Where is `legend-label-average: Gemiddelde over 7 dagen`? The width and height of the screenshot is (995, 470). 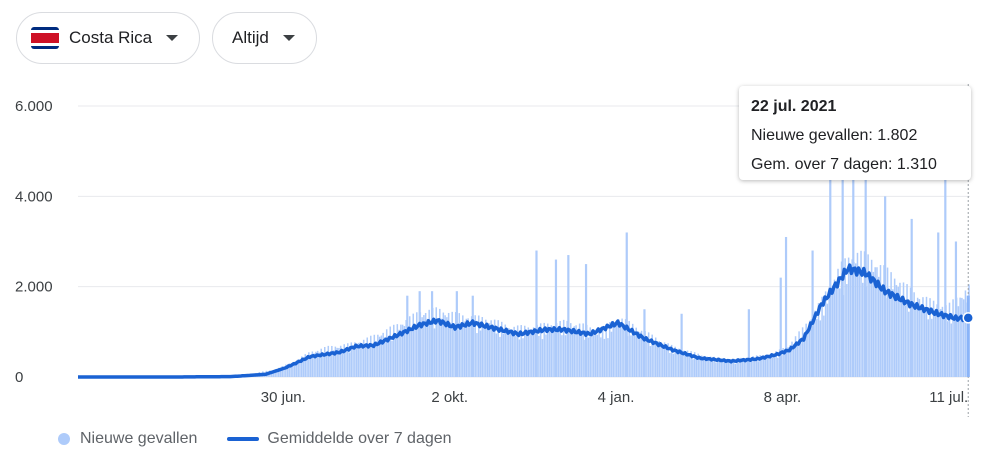 legend-label-average: Gemiddelde over 7 dagen is located at coordinates (359, 438).